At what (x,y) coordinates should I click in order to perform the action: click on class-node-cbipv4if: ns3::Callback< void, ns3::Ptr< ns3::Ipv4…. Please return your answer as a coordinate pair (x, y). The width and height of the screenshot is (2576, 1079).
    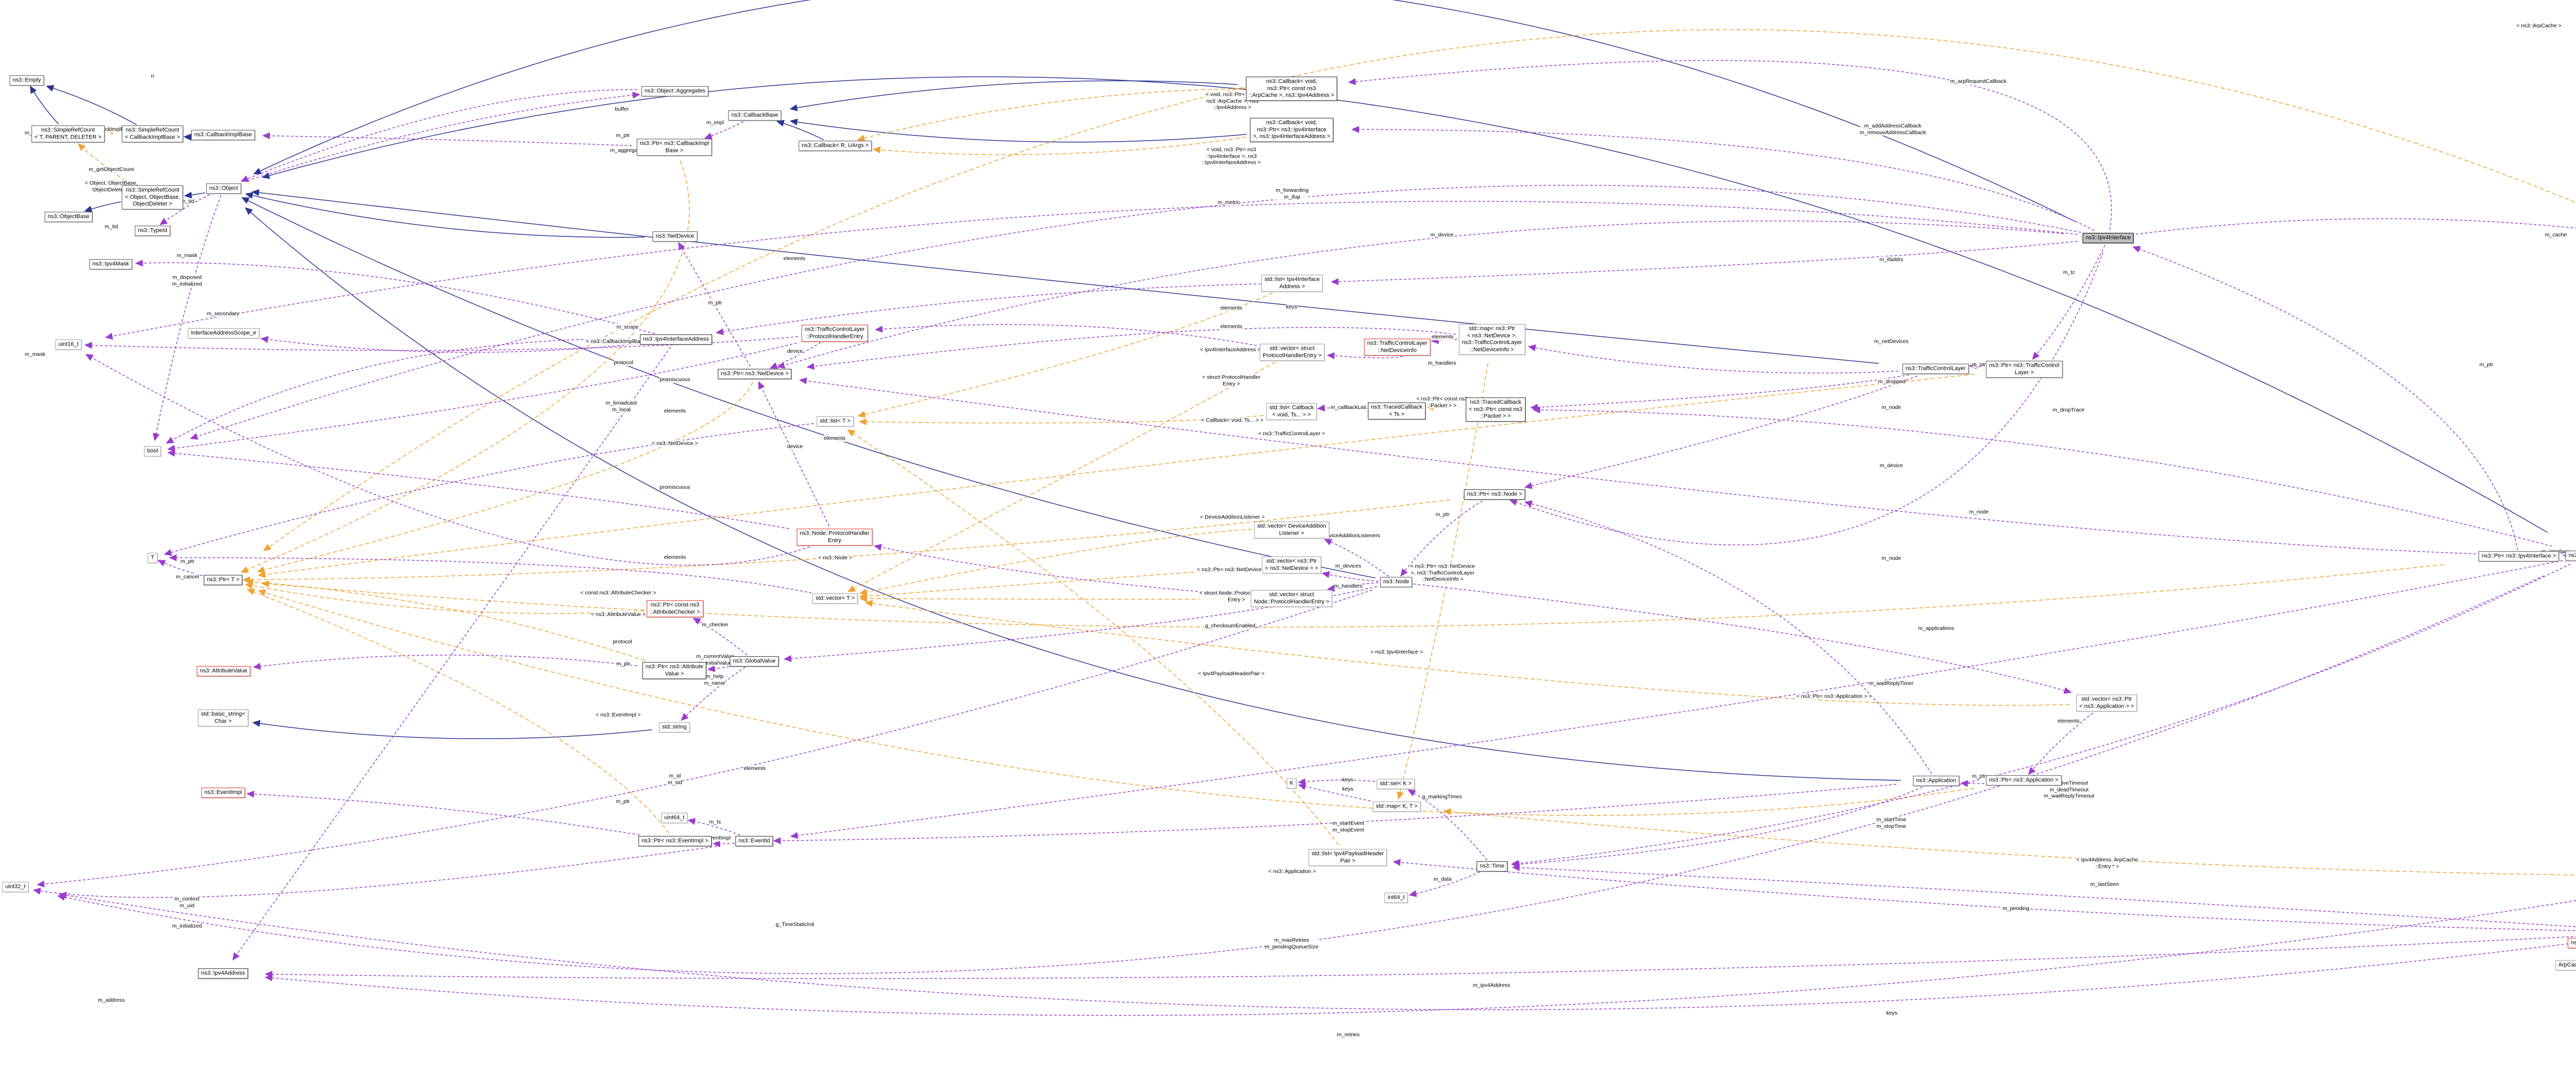
    Looking at the image, I should click on (1291, 129).